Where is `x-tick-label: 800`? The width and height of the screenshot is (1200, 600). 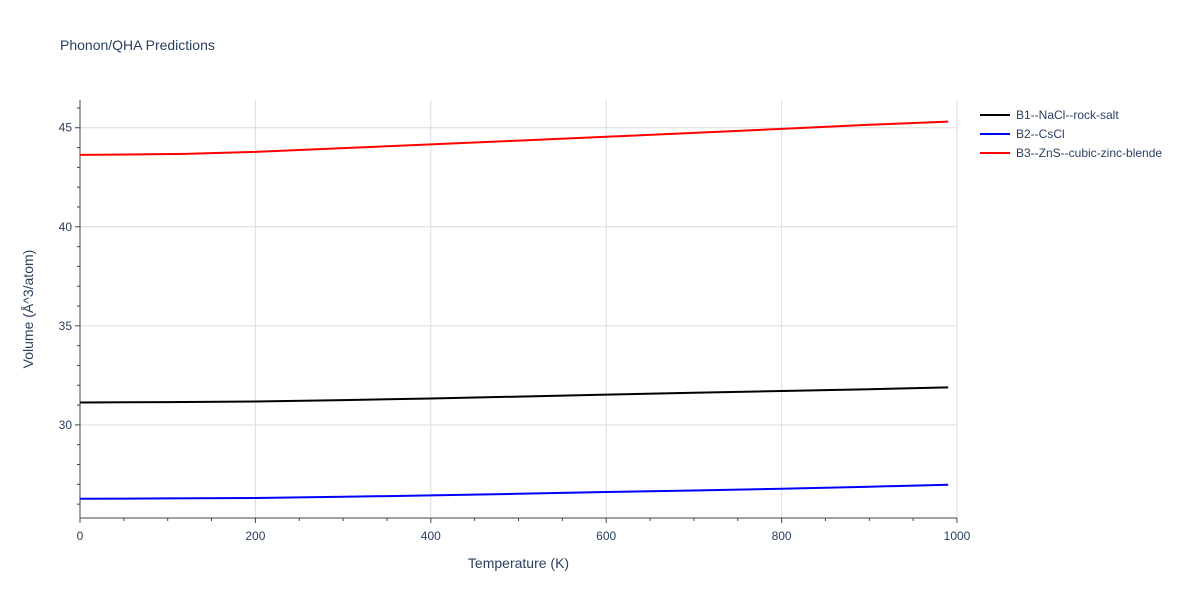
x-tick-label: 800 is located at coordinates (782, 536).